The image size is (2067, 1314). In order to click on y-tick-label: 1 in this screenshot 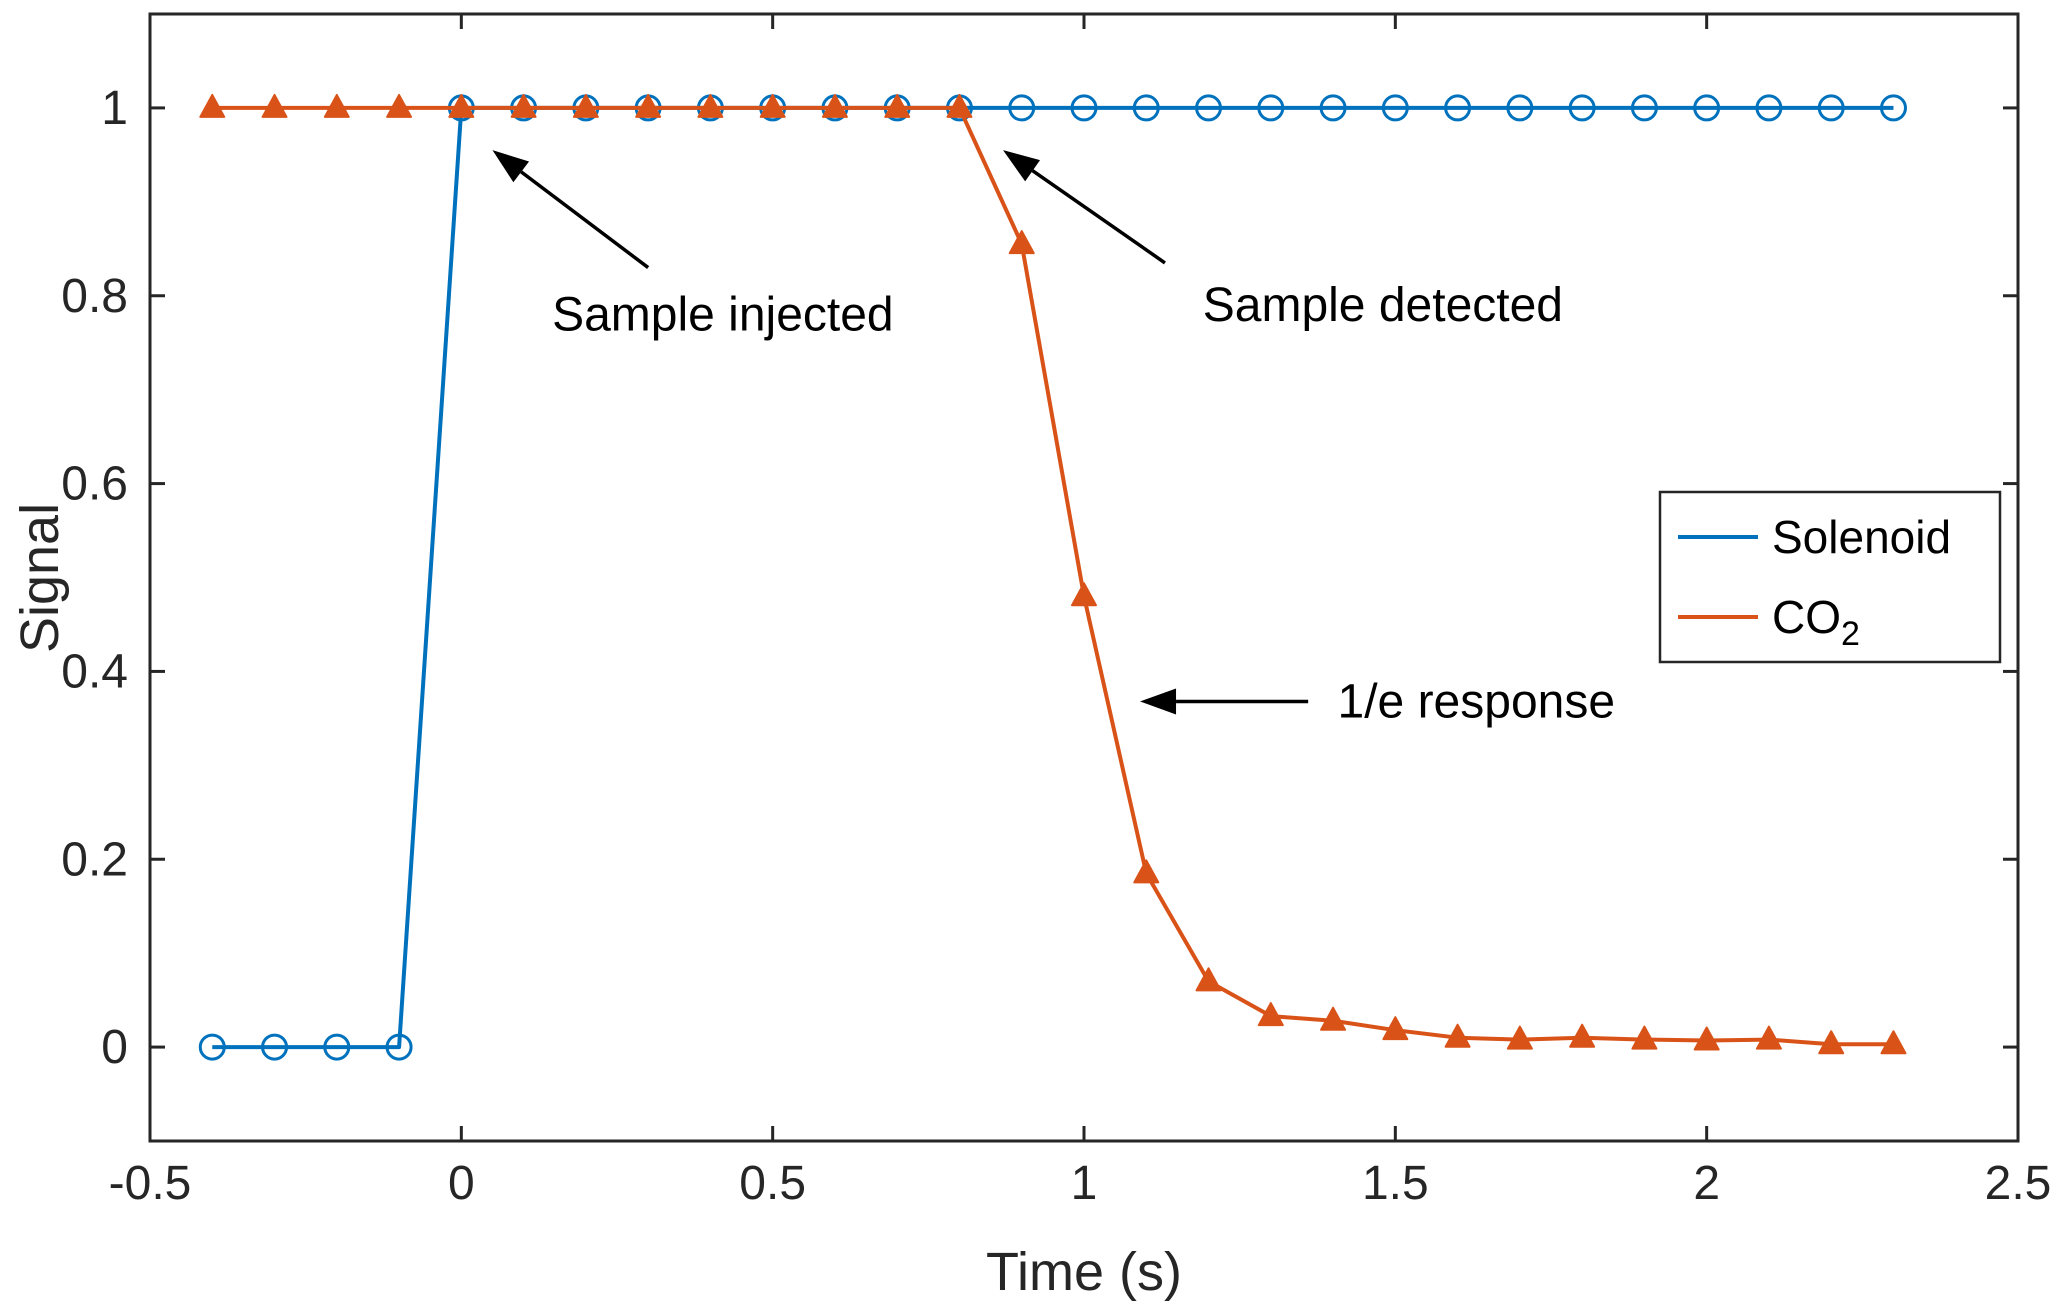, I will do `click(114, 108)`.